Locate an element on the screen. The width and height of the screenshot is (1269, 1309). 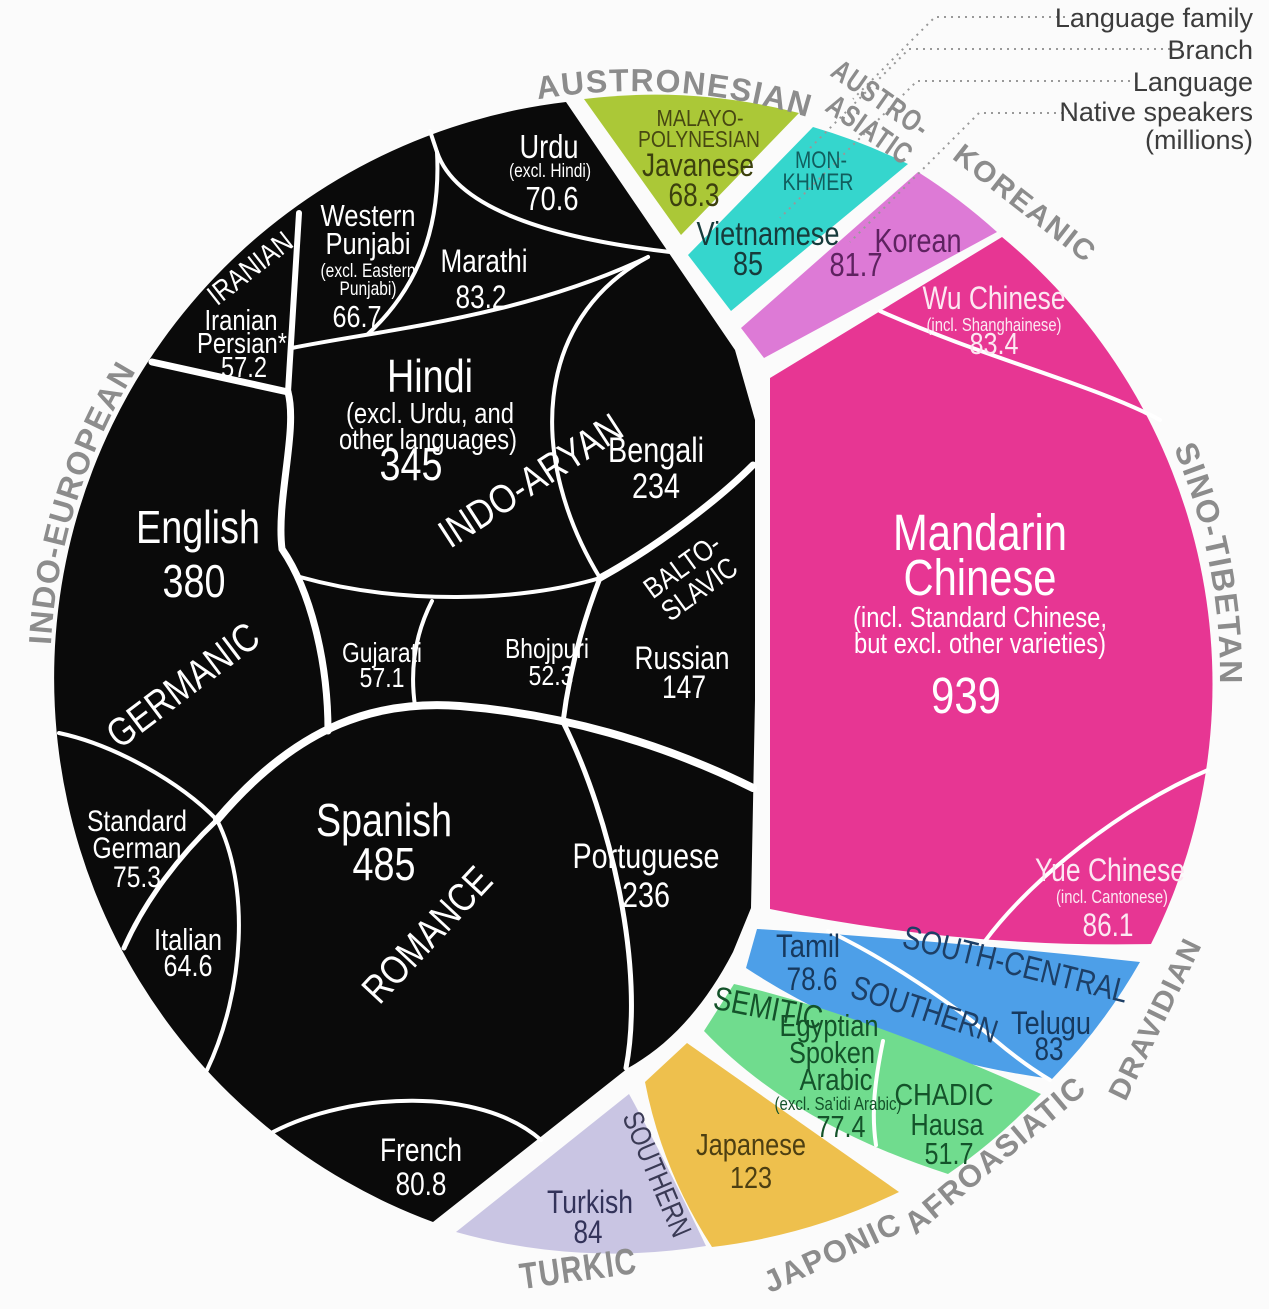
svg-text: Bengali is located at coordinates (656, 450).